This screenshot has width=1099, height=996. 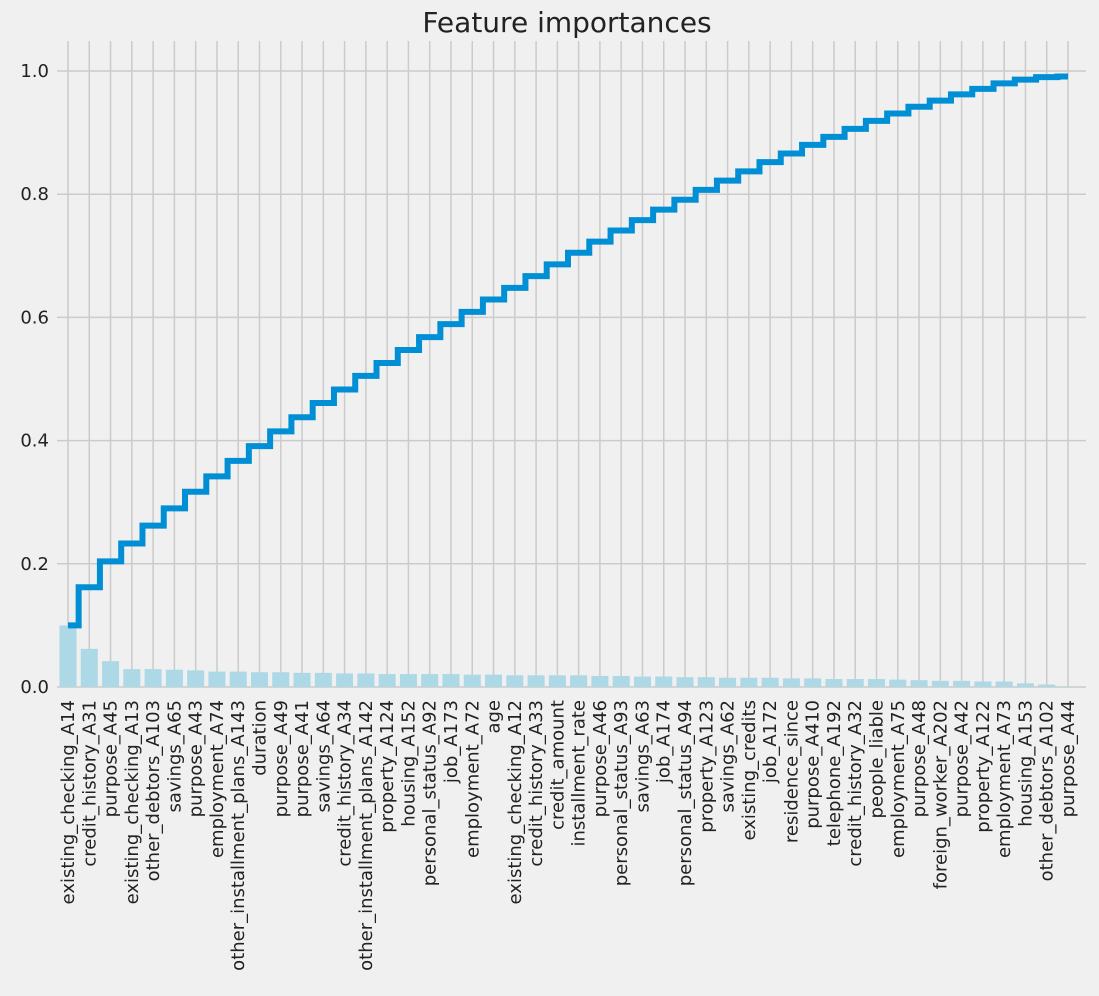 What do you see at coordinates (196, 758) in the screenshot?
I see `x-tick-label: purpose_A43` at bounding box center [196, 758].